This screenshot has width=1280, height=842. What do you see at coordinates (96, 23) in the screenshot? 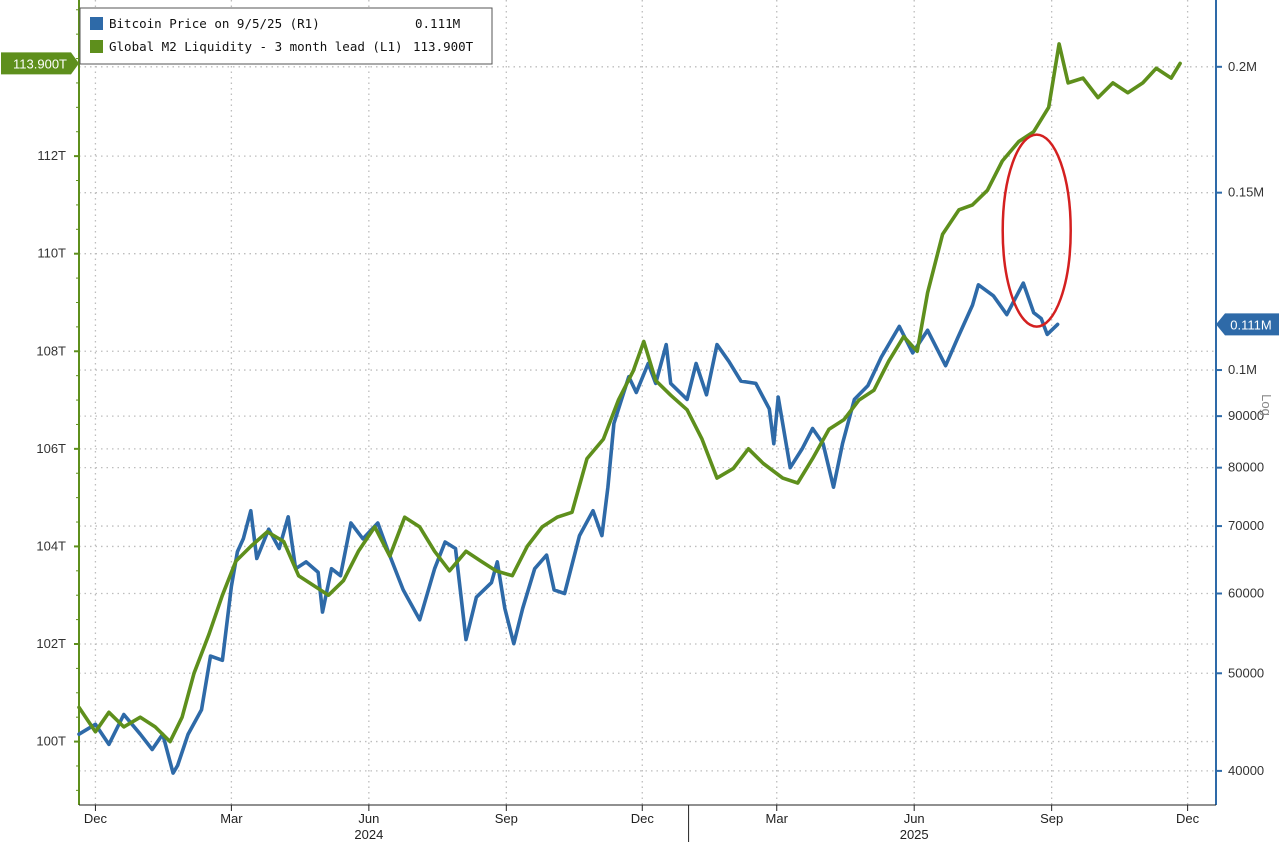
I see `legend-swatch-bitcoin` at bounding box center [96, 23].